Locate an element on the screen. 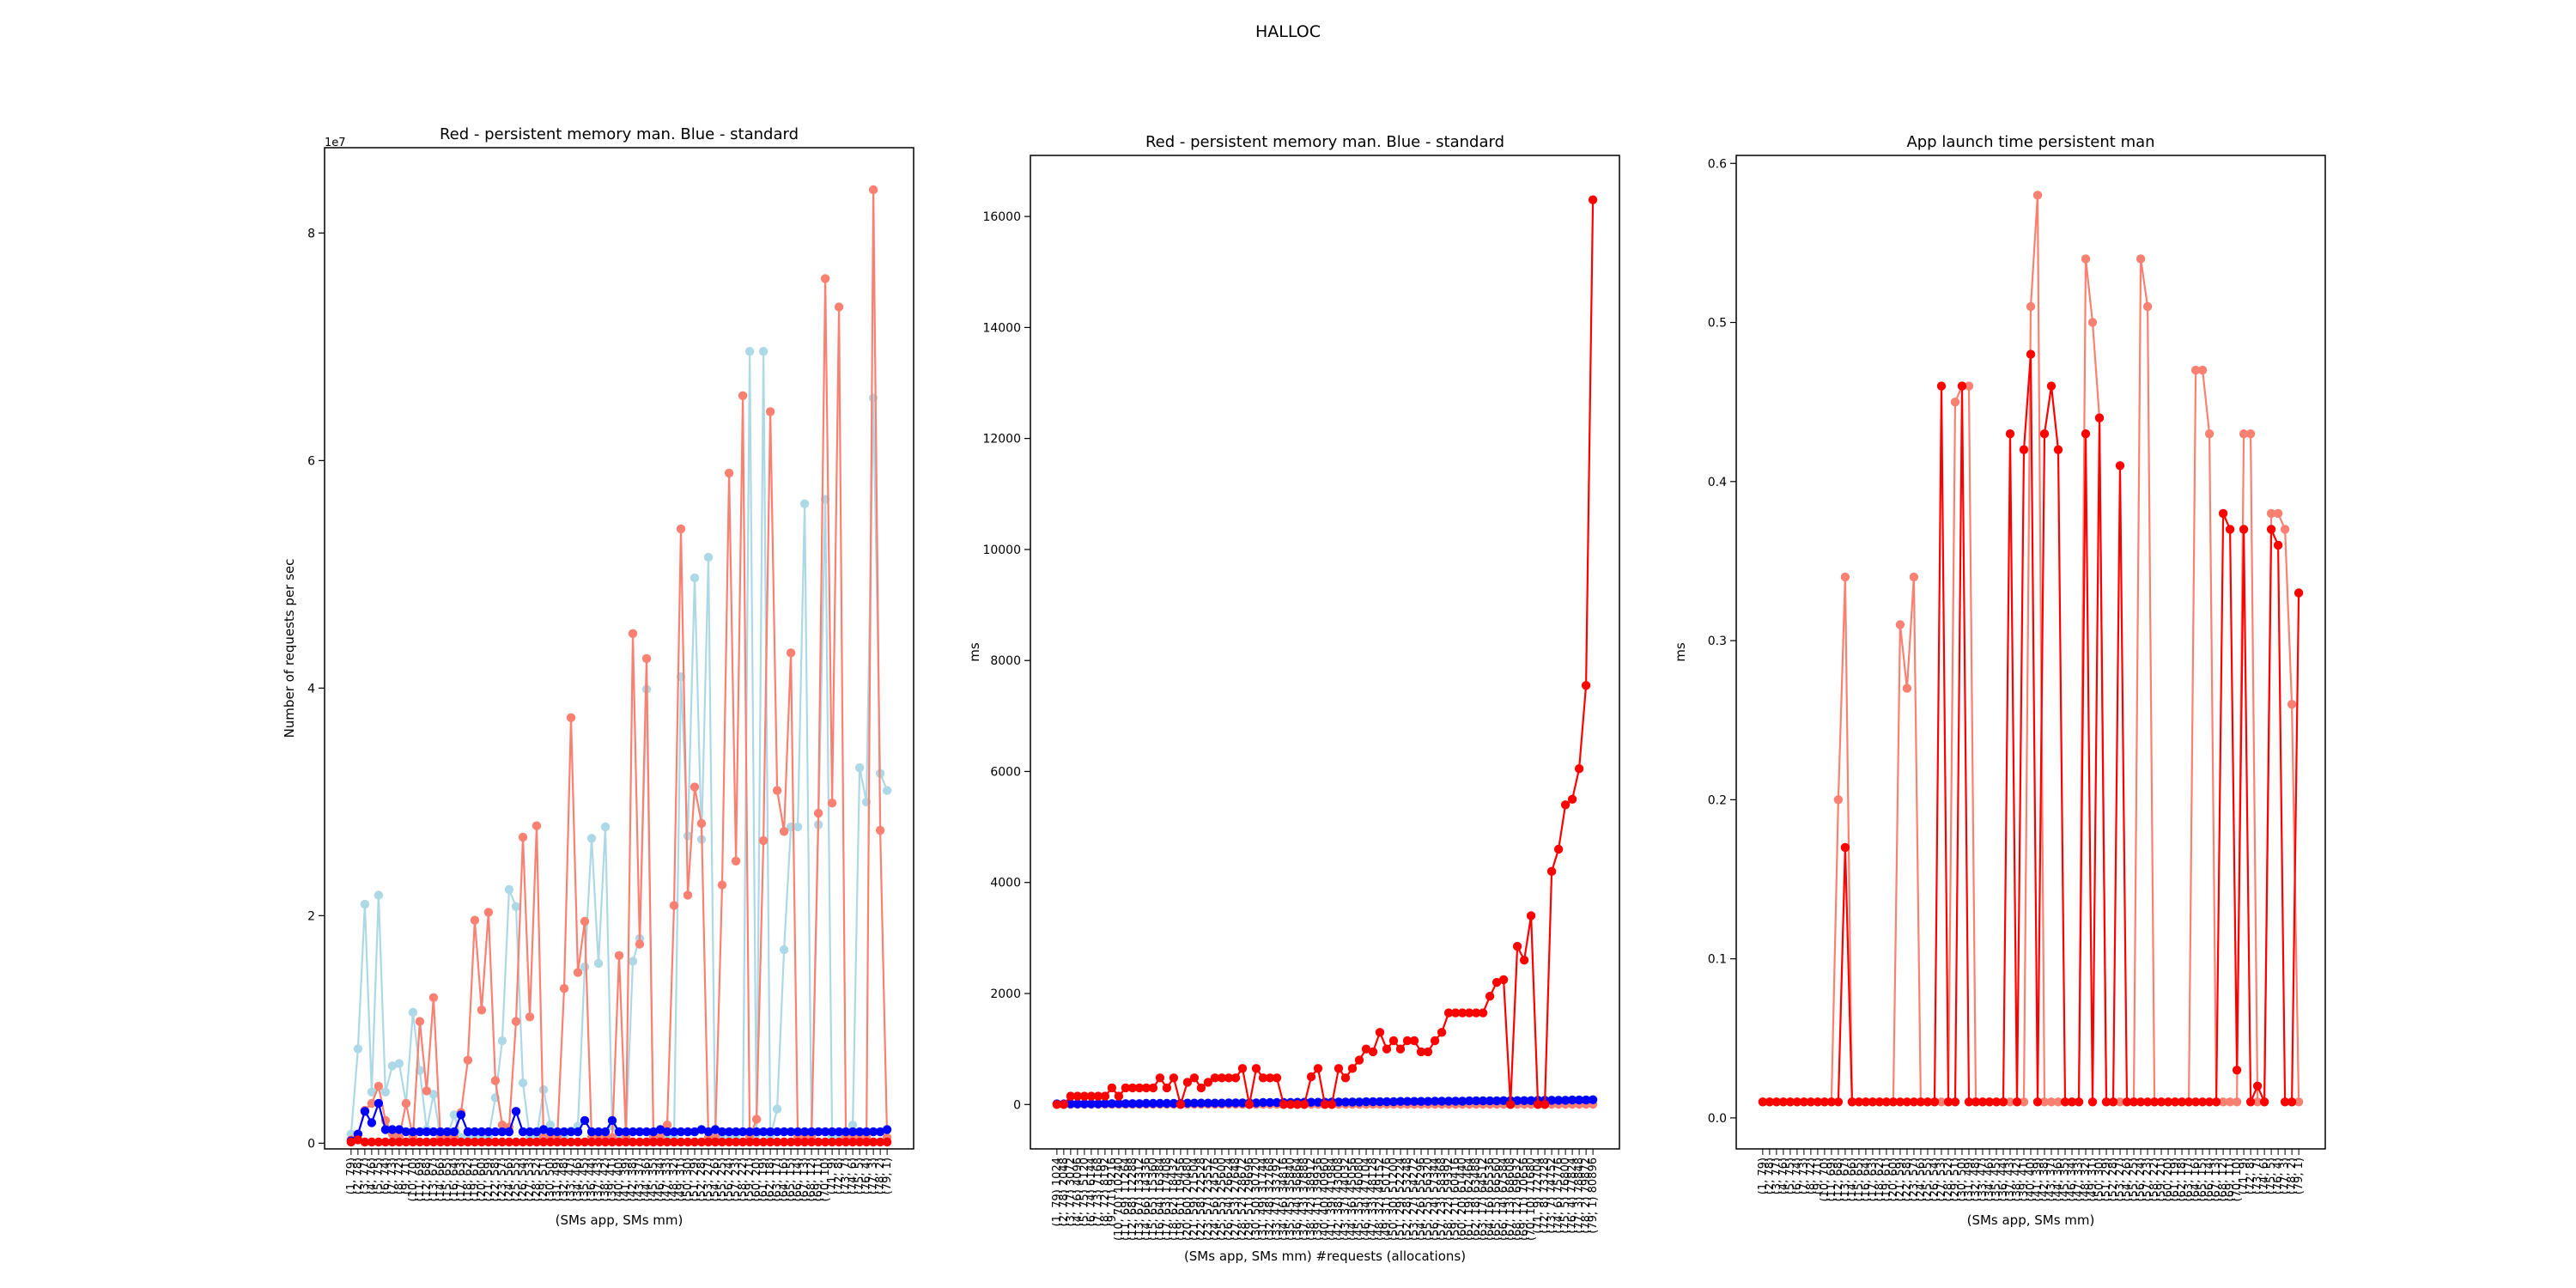  x-tick-label: (17, 63) 17408 is located at coordinates (1167, 1199).